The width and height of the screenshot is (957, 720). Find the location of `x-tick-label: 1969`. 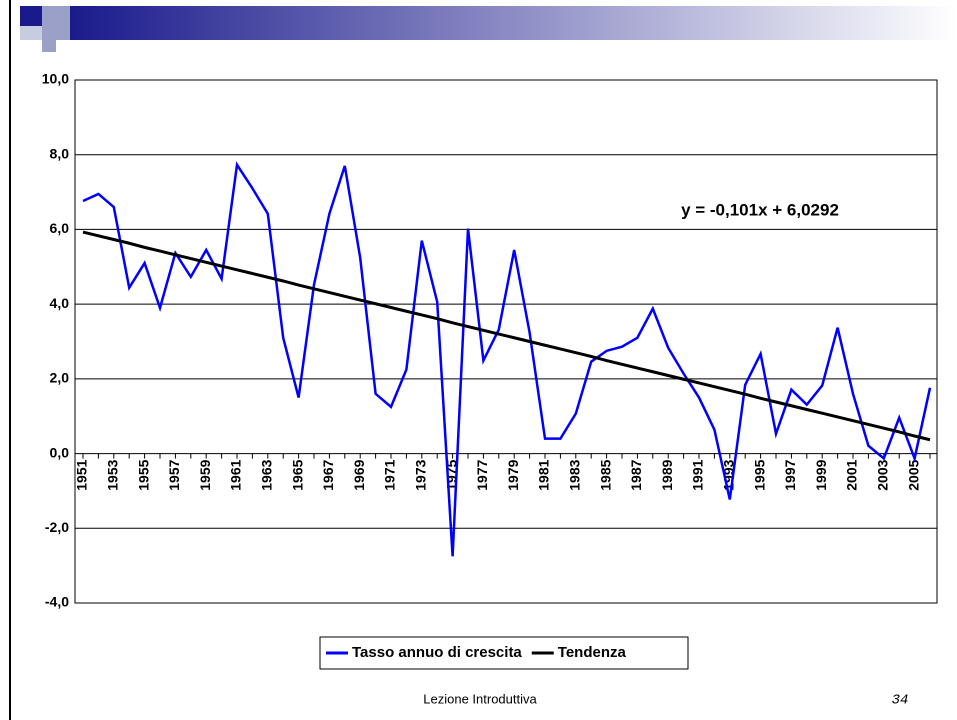

x-tick-label: 1969 is located at coordinates (359, 474).